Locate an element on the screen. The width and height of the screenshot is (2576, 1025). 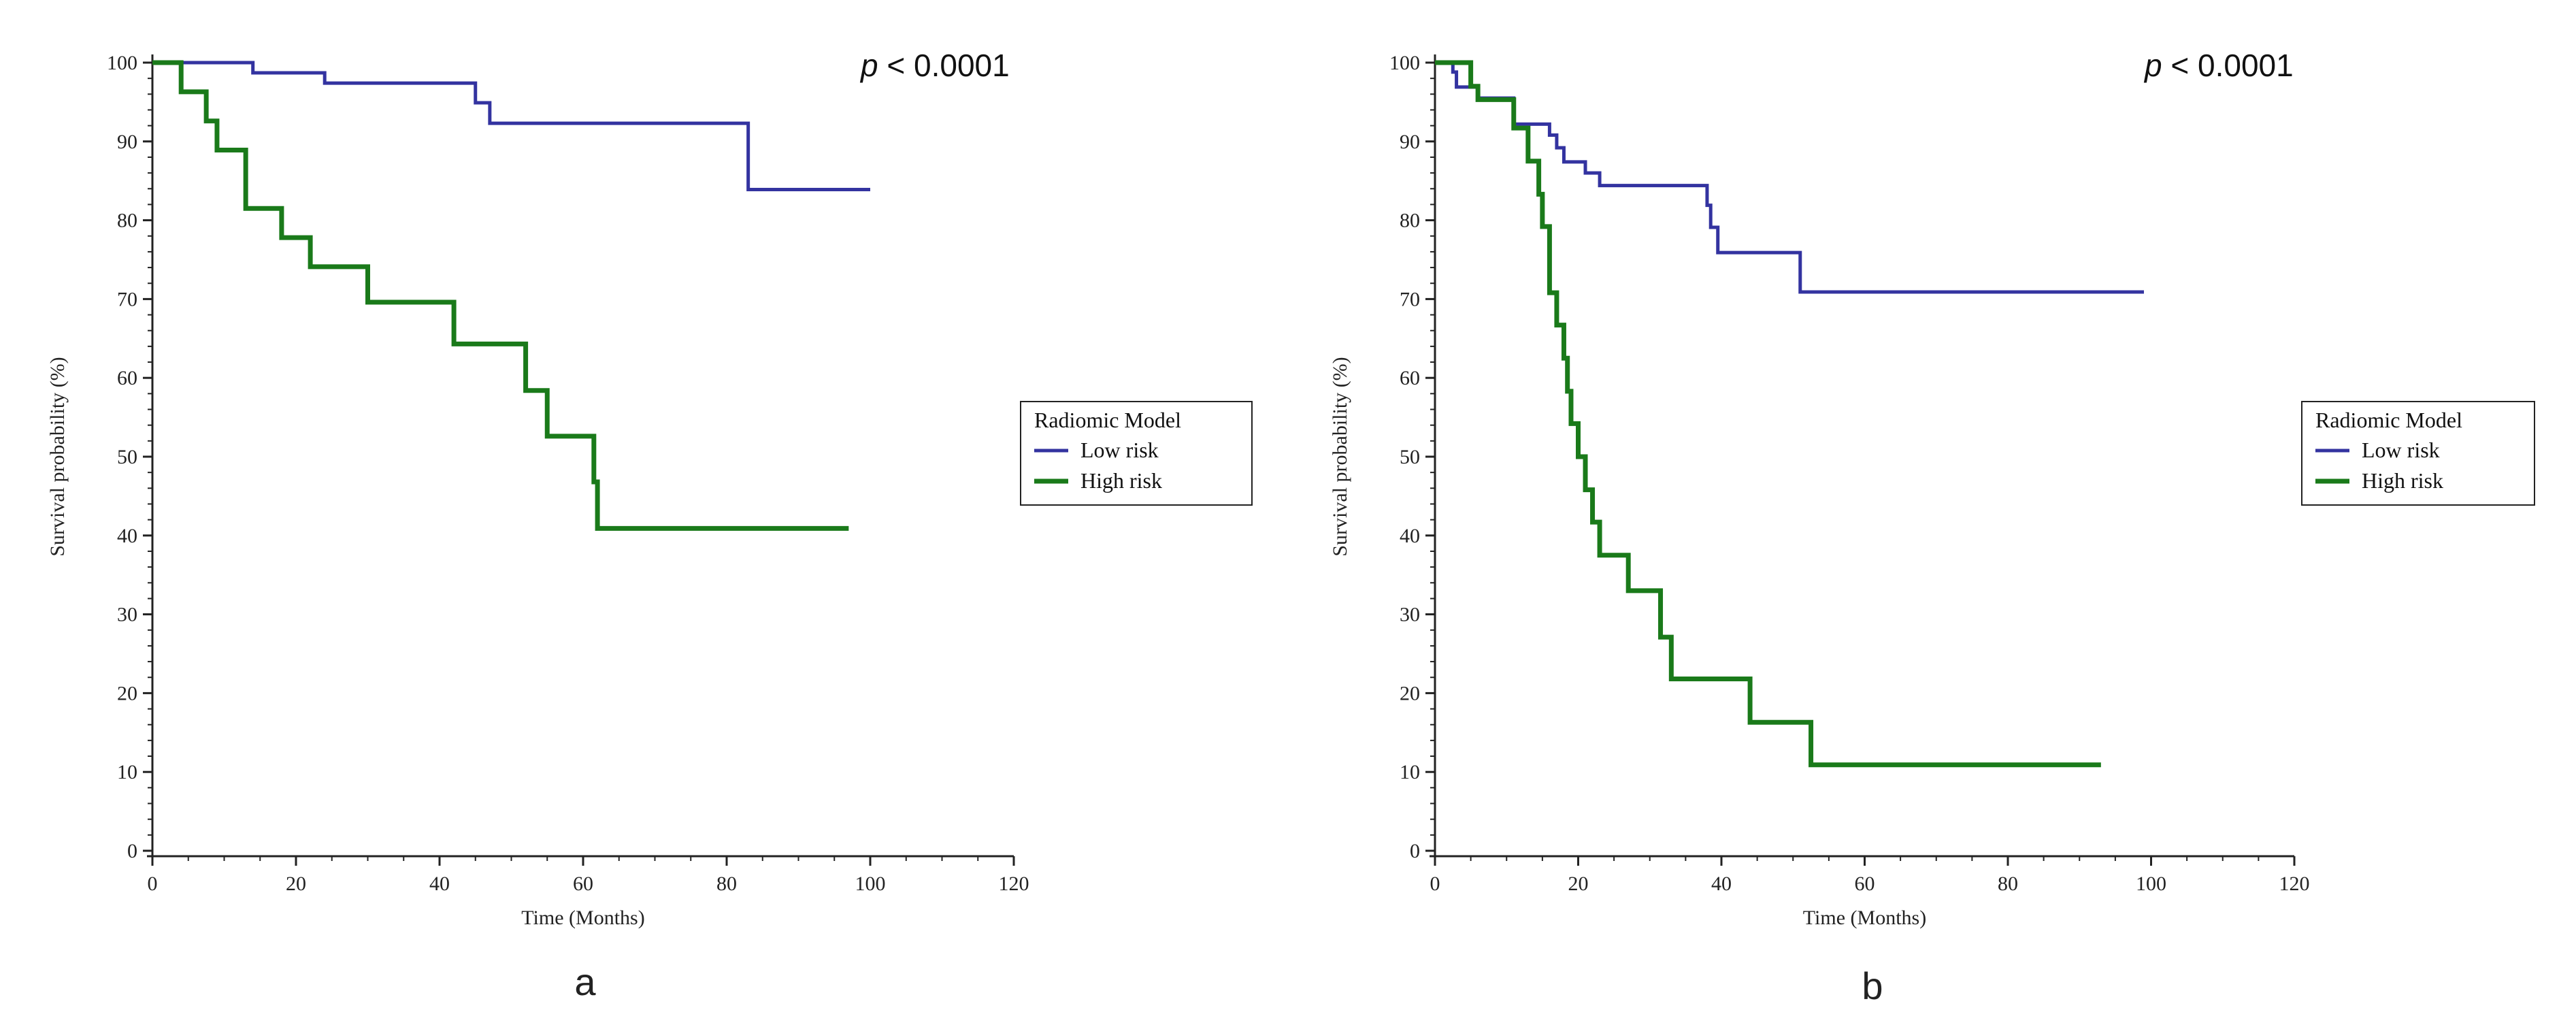
series-line-low-risk is located at coordinates (511, 126).